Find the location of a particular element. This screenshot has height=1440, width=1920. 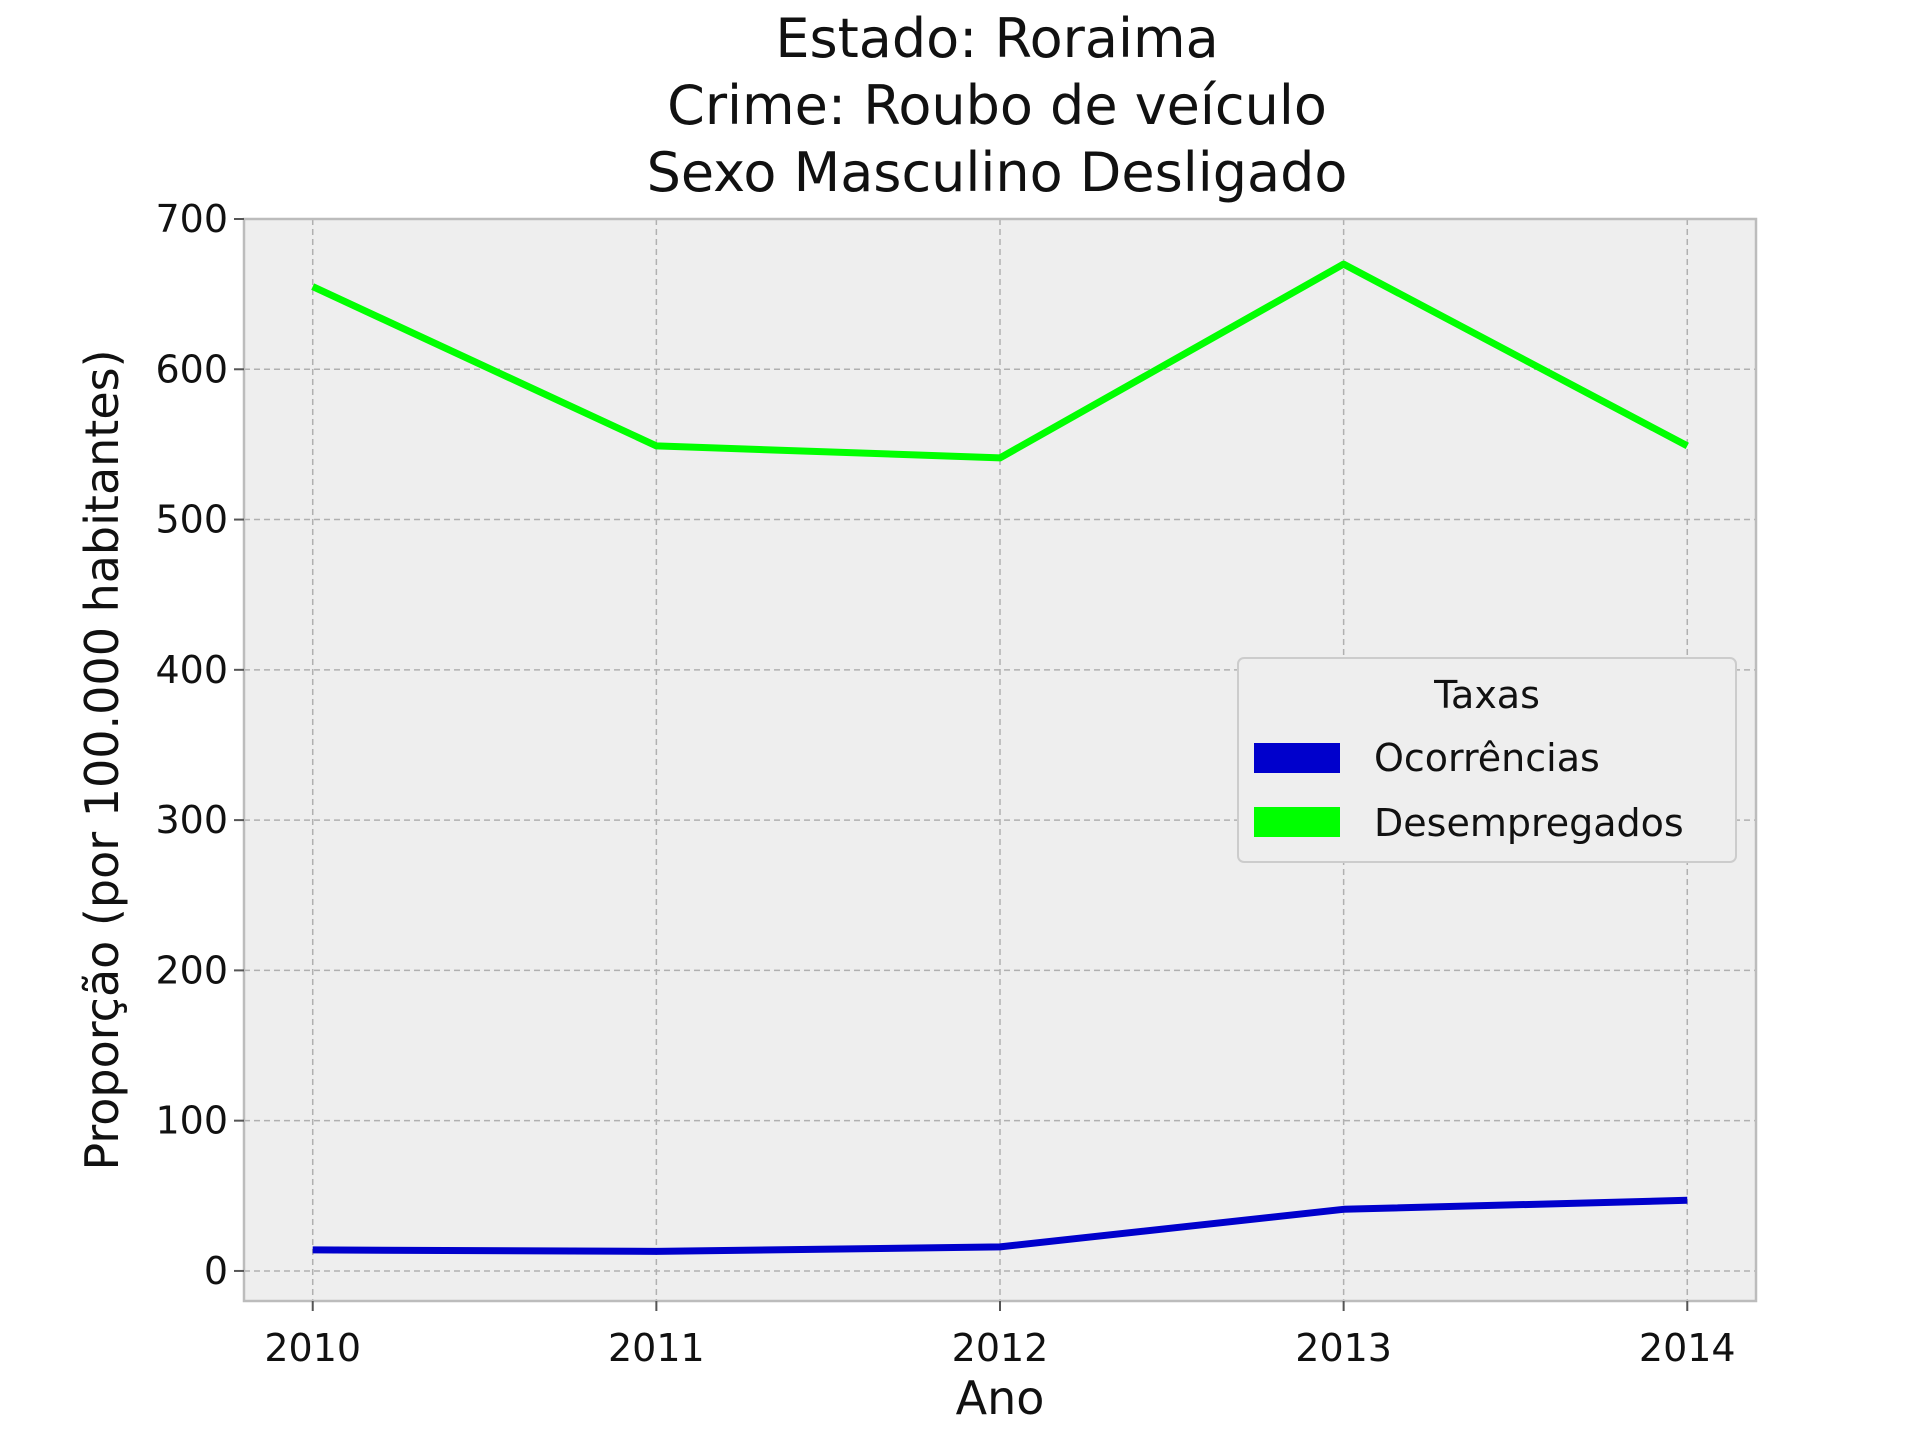

y-tick-label: 200 is located at coordinates (191, 970).